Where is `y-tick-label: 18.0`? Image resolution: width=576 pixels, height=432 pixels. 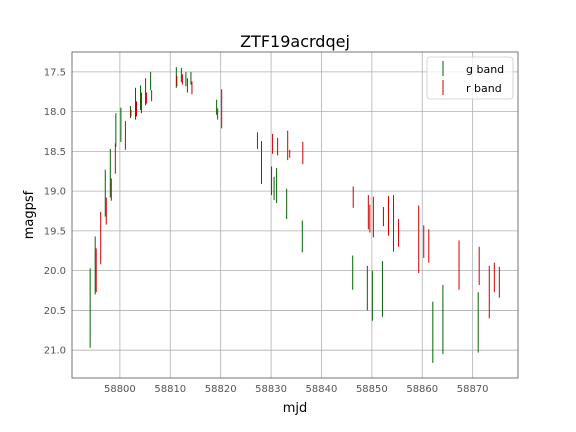 y-tick-label: 18.0 is located at coordinates (55, 112).